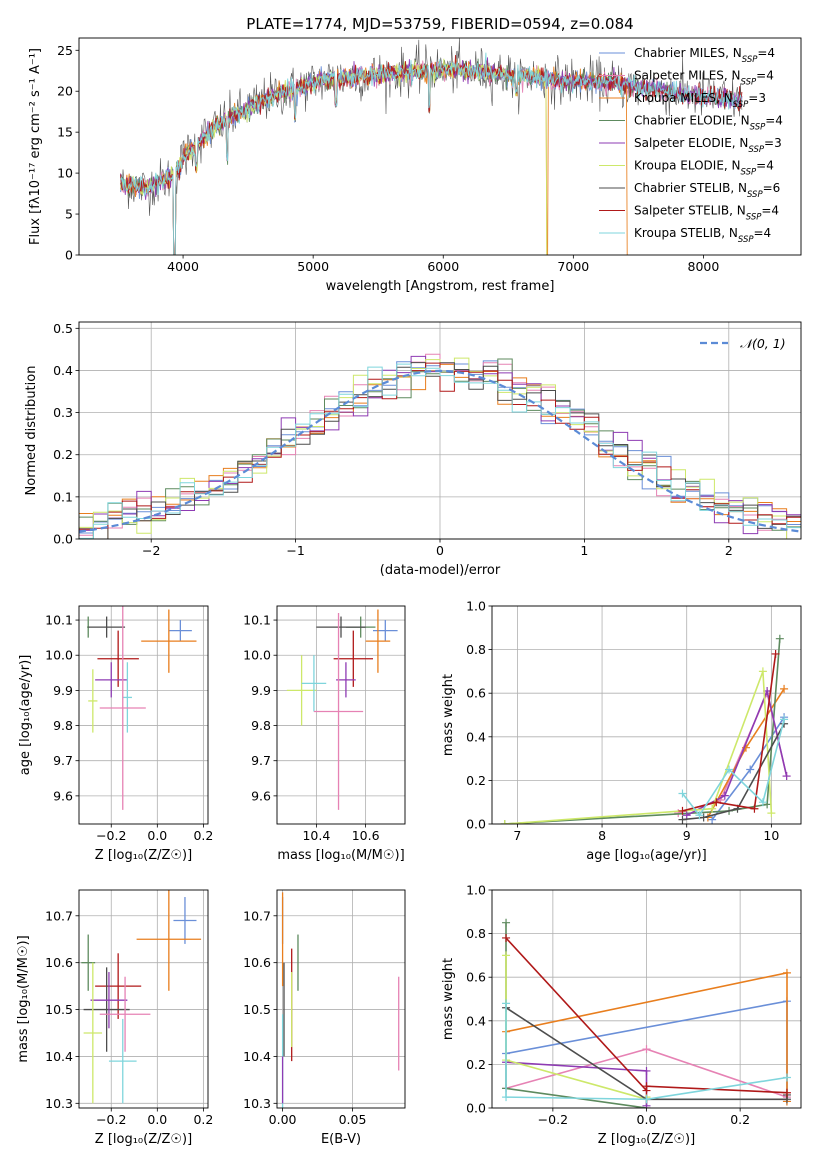  What do you see at coordinates (704, 55) in the screenshot?
I see `legend-label: Chabrier MILES, NSSP=4` at bounding box center [704, 55].